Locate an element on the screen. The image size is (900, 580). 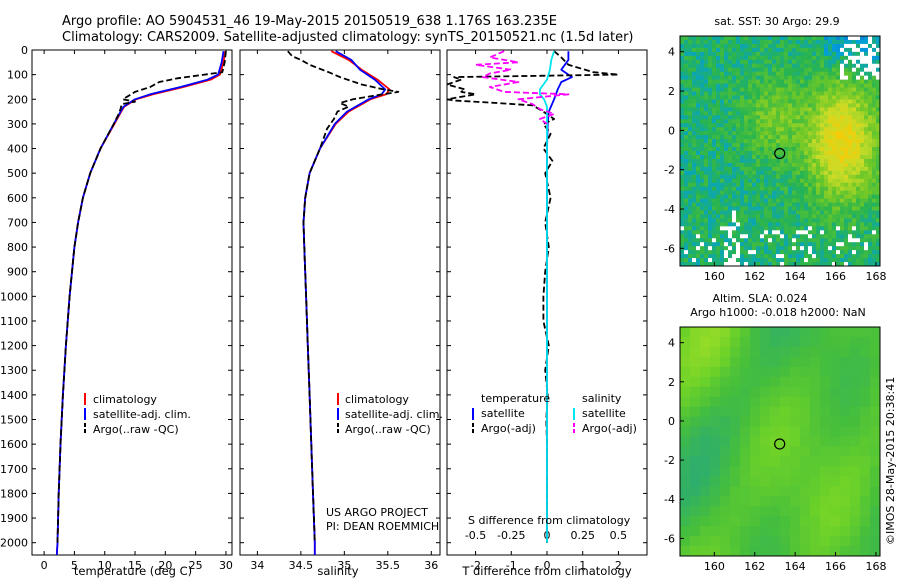
depth-tick-label: 1900 is located at coordinates (14, 518).